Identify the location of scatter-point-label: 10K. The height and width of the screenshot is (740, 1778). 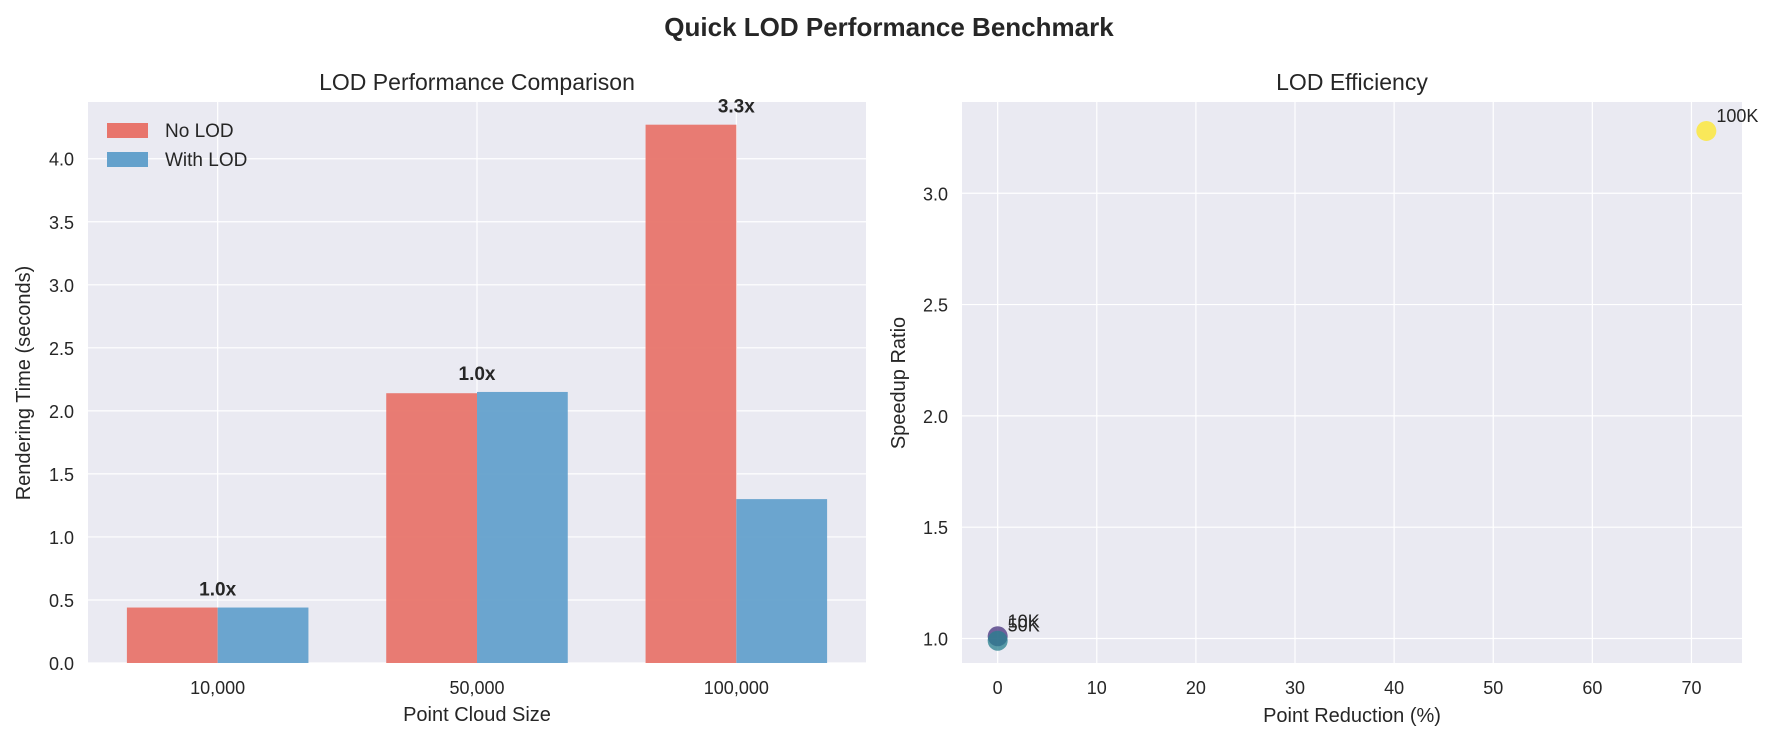
(1024, 621).